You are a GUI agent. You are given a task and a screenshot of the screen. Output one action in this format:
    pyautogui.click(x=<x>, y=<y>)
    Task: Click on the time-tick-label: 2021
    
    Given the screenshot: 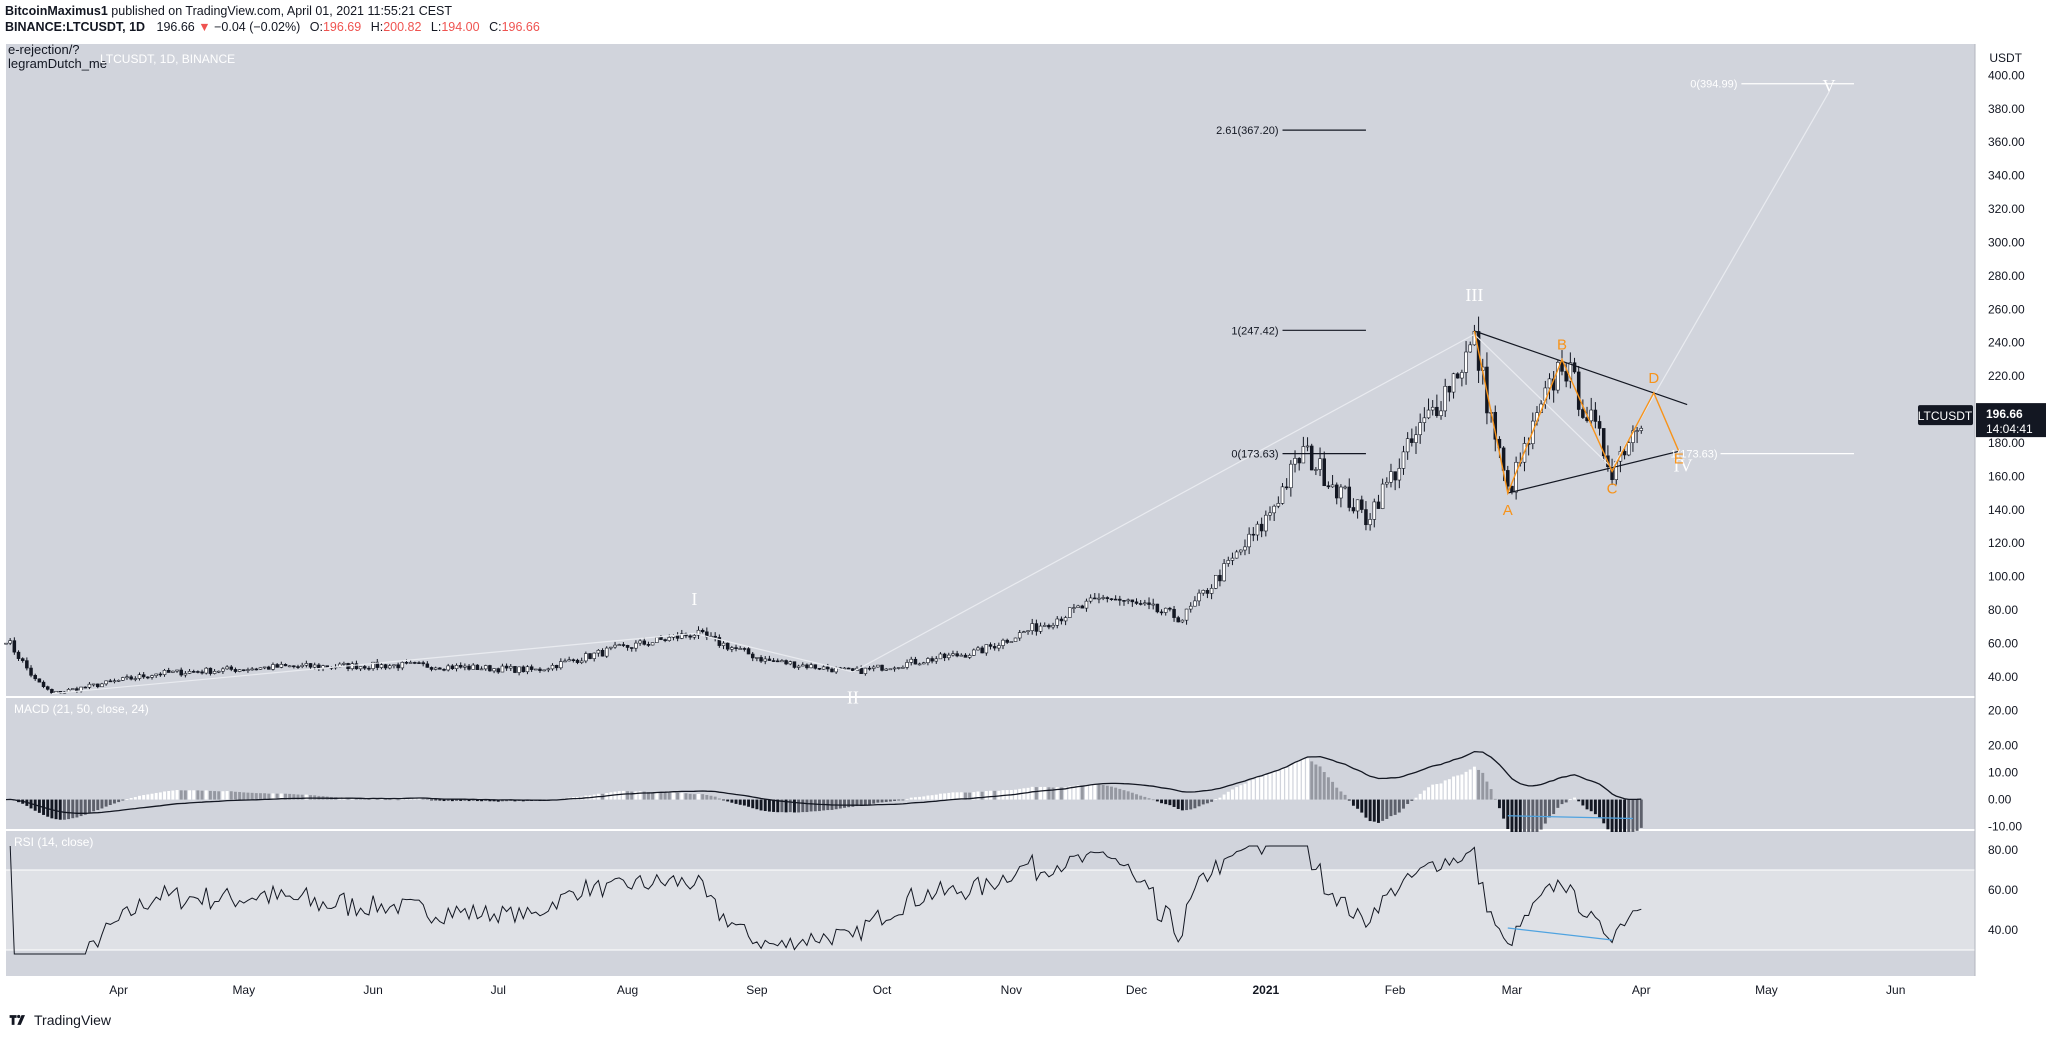 What is the action you would take?
    pyautogui.click(x=1265, y=990)
    